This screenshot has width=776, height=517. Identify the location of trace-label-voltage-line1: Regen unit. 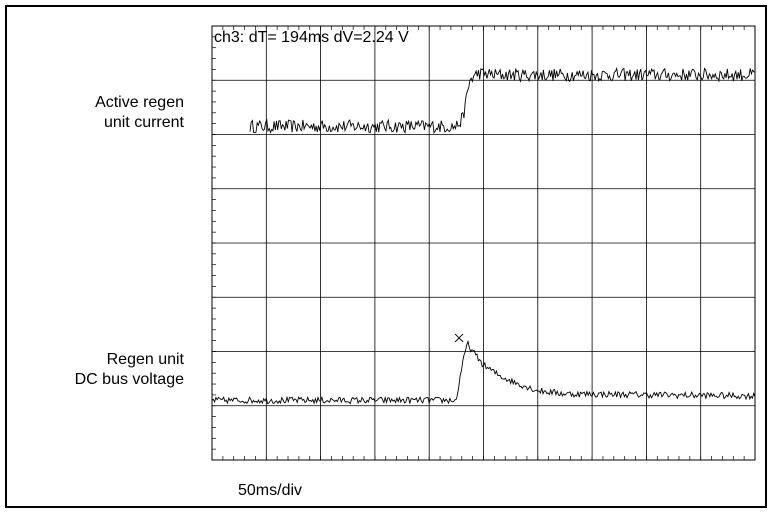
(145, 359).